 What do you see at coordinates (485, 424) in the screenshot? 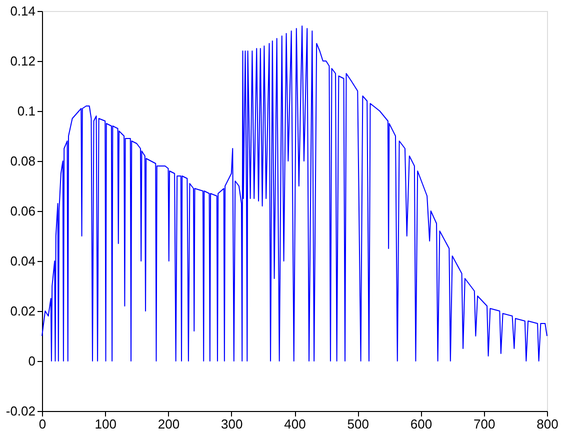
I see `x-tick-label: 700` at bounding box center [485, 424].